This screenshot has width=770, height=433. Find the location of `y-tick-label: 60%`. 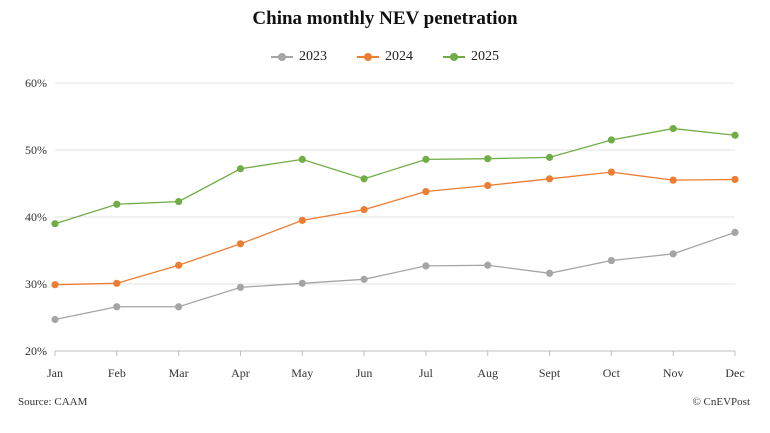

y-tick-label: 60% is located at coordinates (36, 83).